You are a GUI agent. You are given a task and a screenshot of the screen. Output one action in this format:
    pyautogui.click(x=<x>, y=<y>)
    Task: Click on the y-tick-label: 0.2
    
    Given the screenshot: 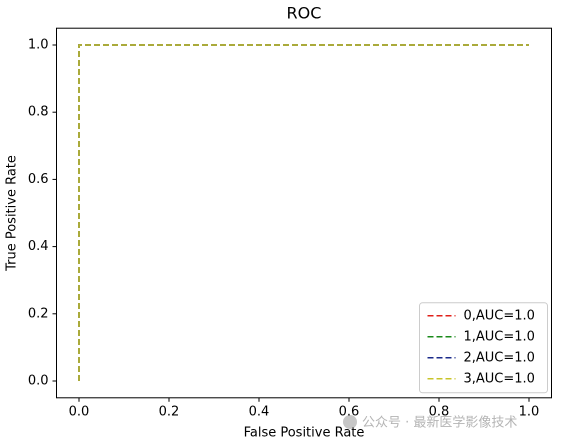 What is the action you would take?
    pyautogui.click(x=38, y=313)
    